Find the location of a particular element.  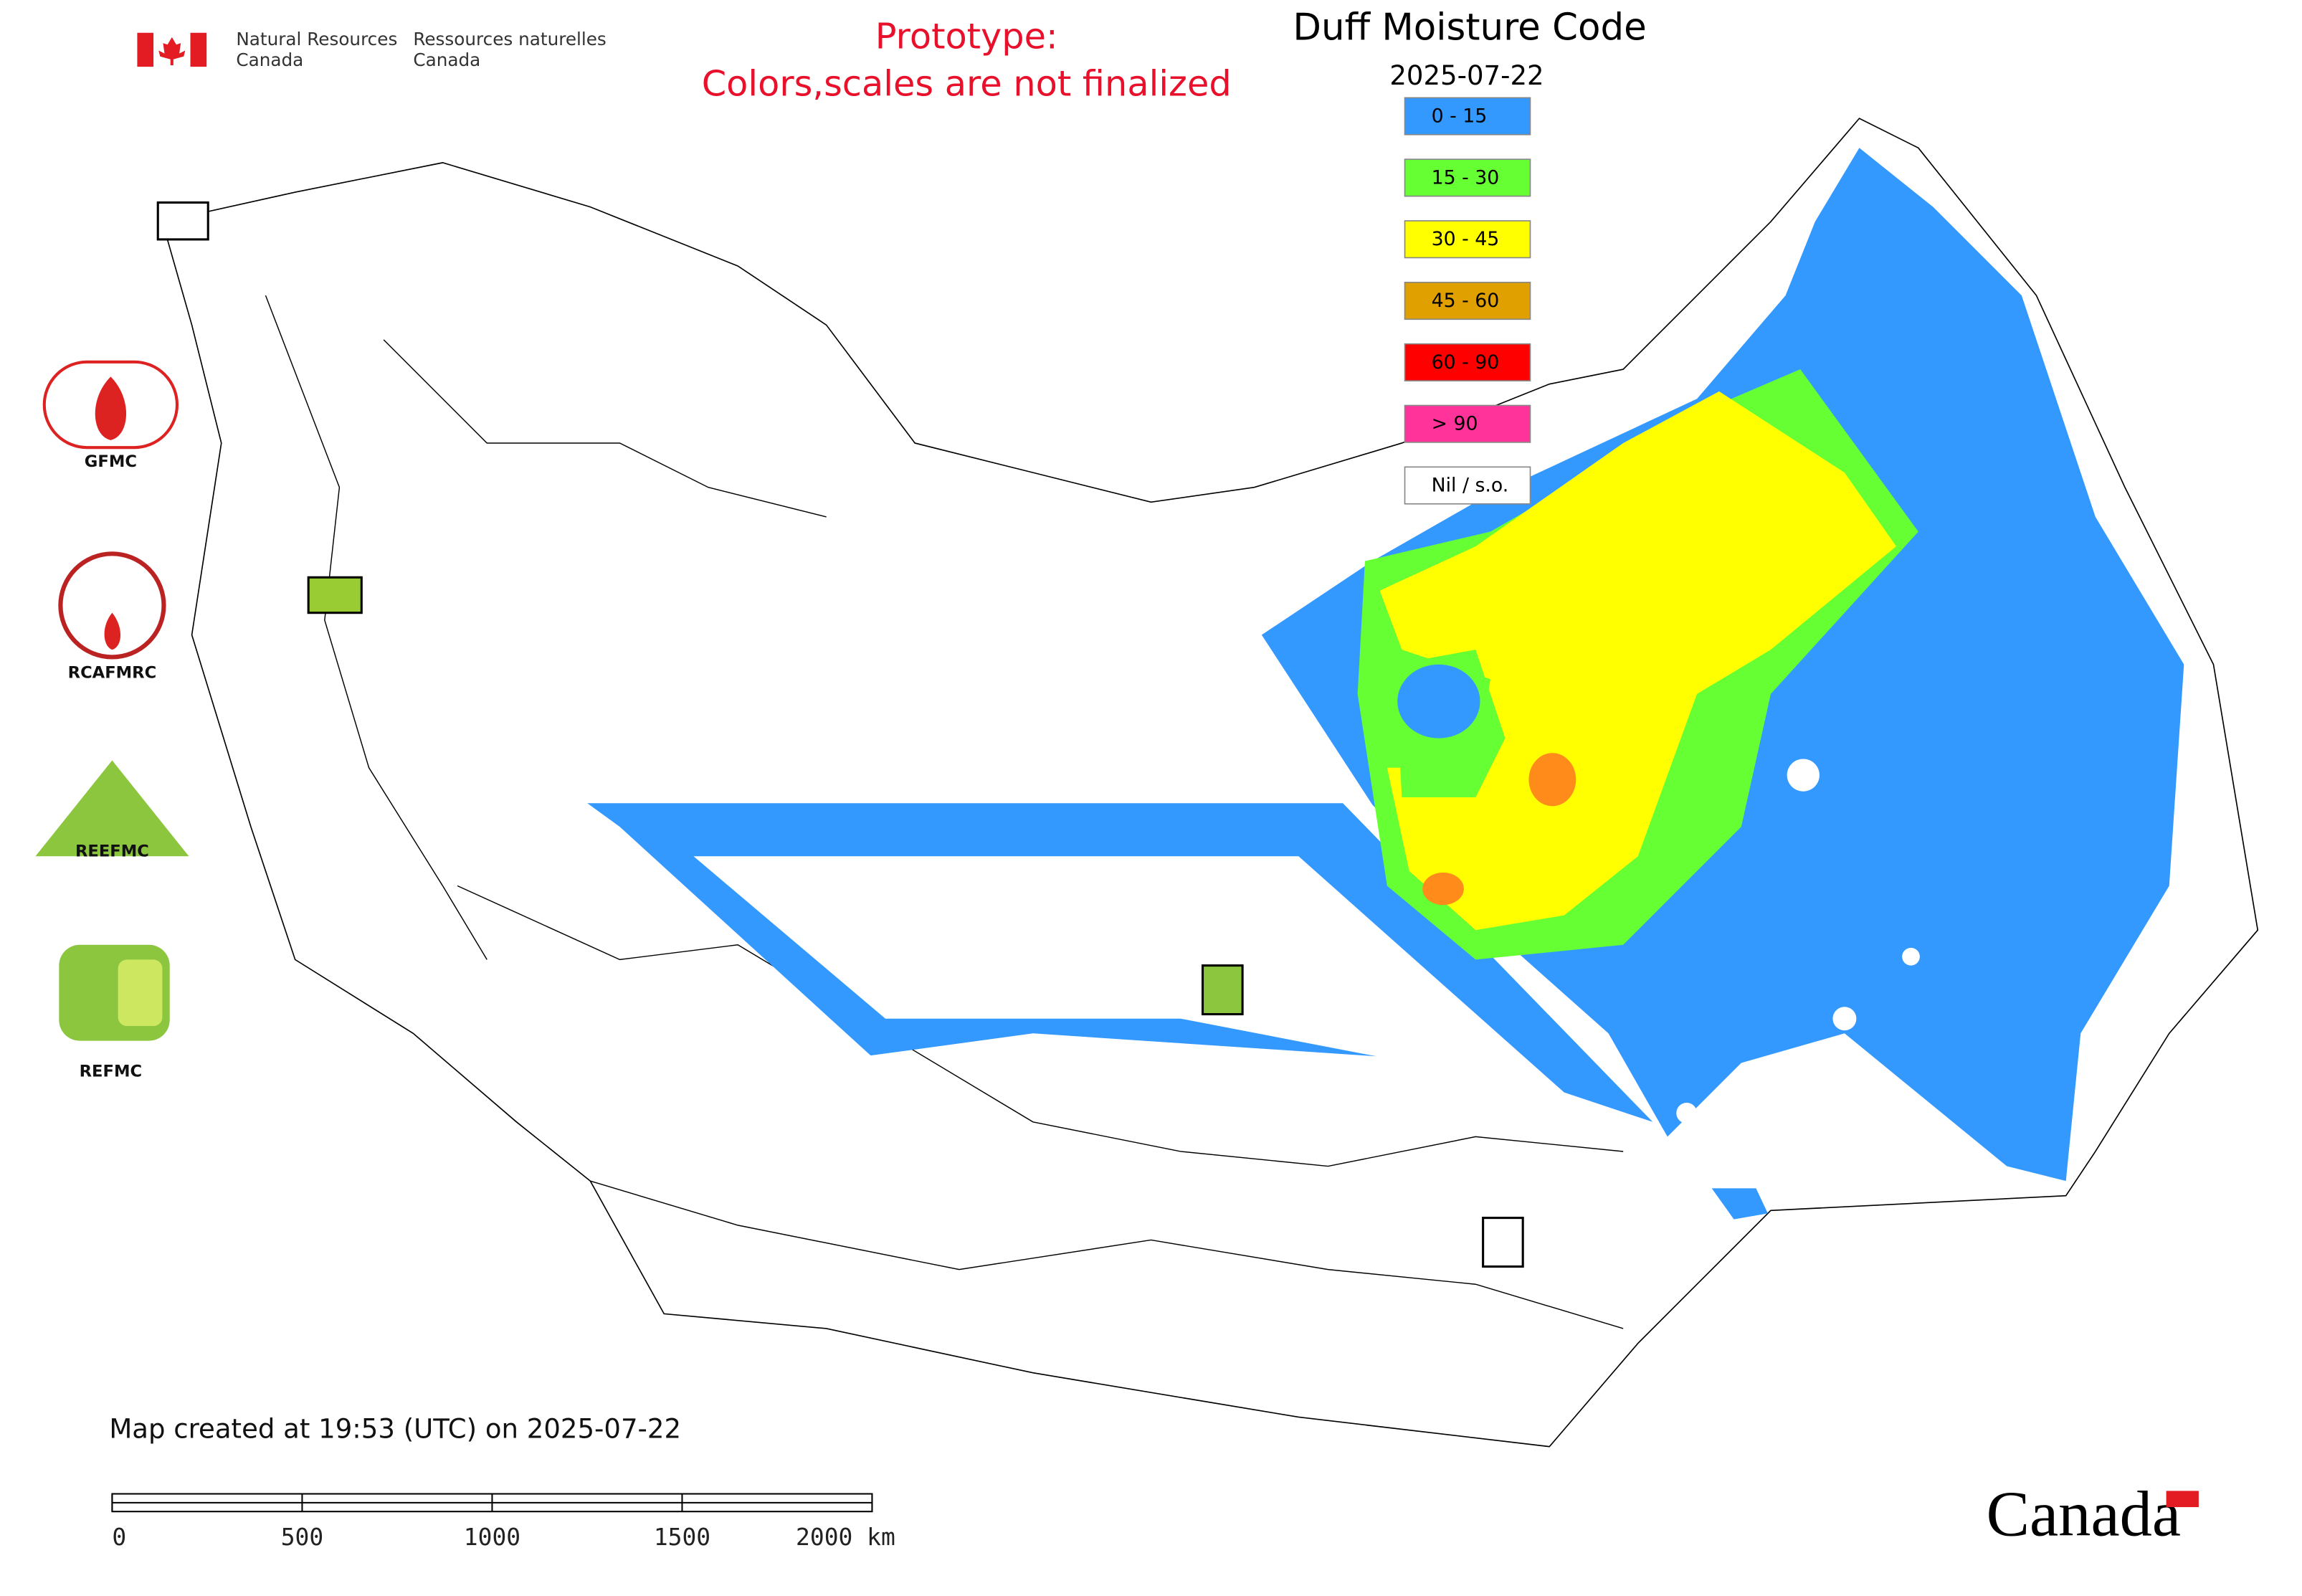

logo-reefmc is located at coordinates (112, 808).